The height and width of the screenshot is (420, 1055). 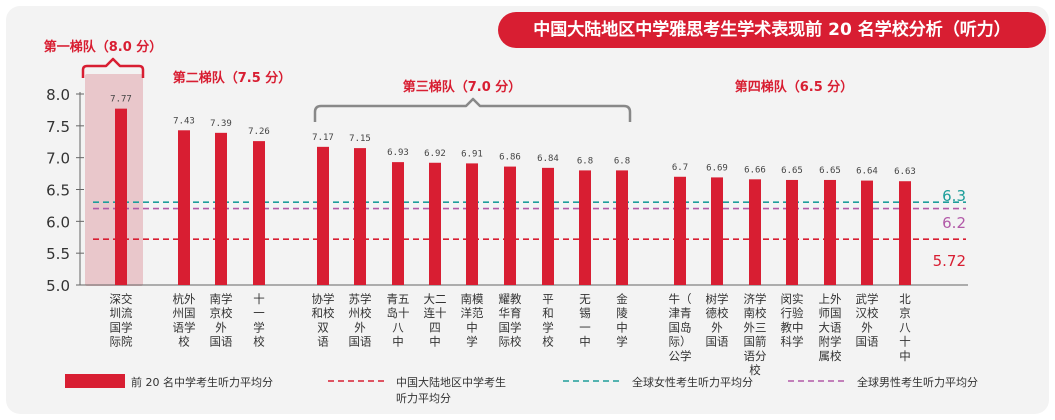 What do you see at coordinates (360, 299) in the screenshot?
I see `x-category-label: 苏学` at bounding box center [360, 299].